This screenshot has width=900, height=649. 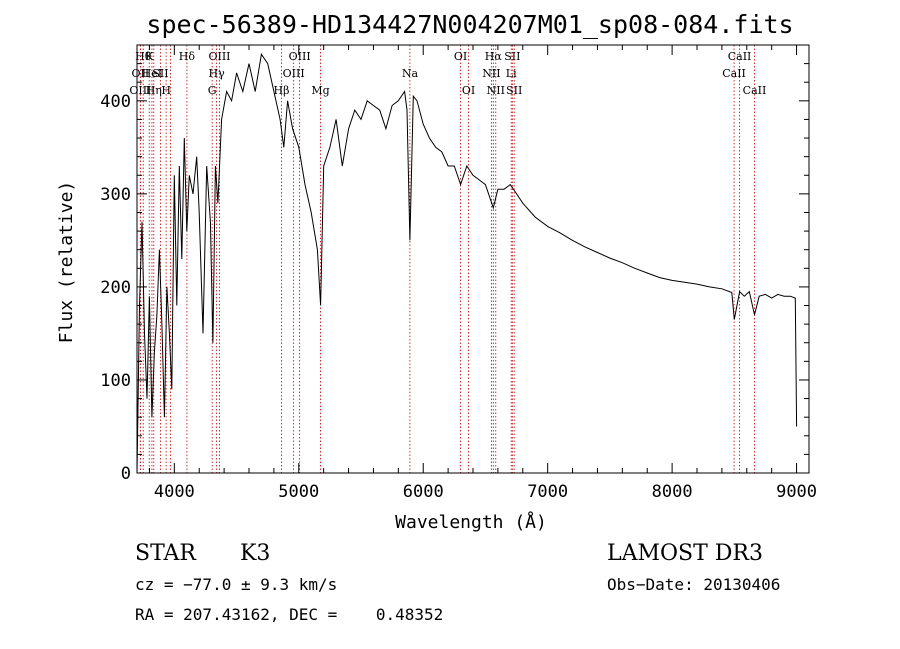 I want to click on redshift-cz: cz = −77.0 ± 9.3 km/s, so click(x=236, y=584).